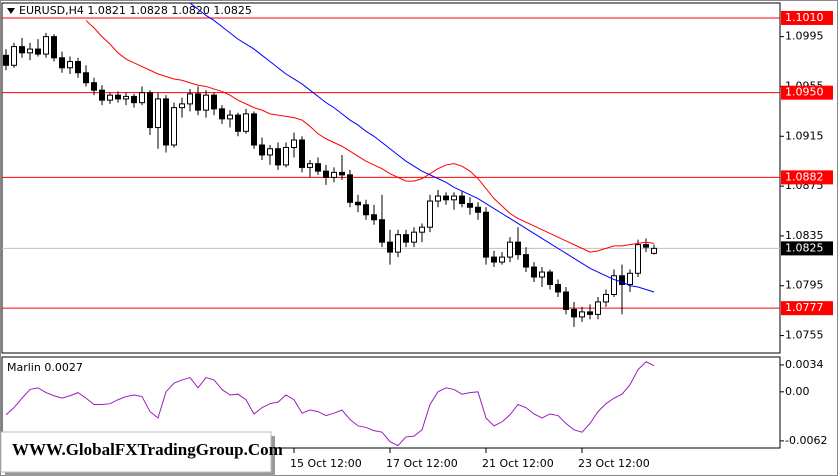 This screenshot has width=838, height=476. Describe the element at coordinates (804, 364) in the screenshot. I see `y-tick-label: 0.0034` at that location.